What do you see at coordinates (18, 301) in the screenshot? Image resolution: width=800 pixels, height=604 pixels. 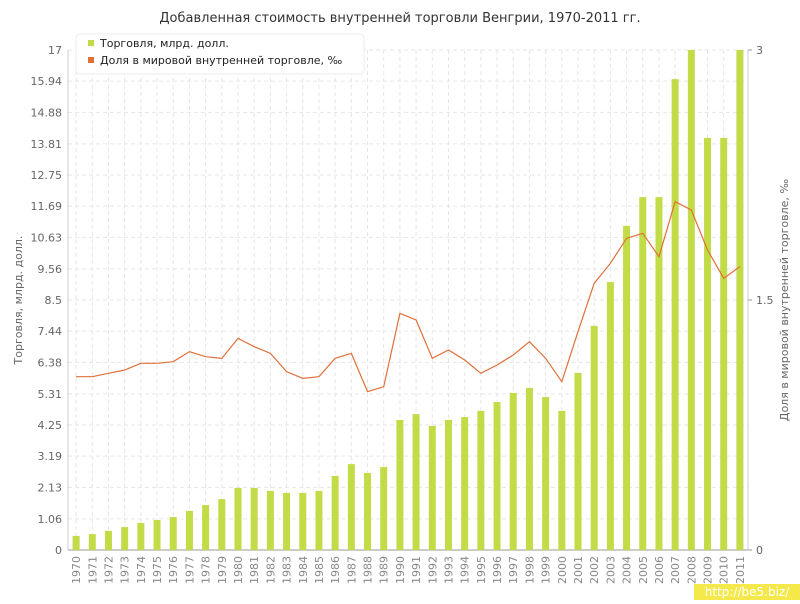 I see `y-axis-label: Торговля, млрд. долл.` at bounding box center [18, 301].